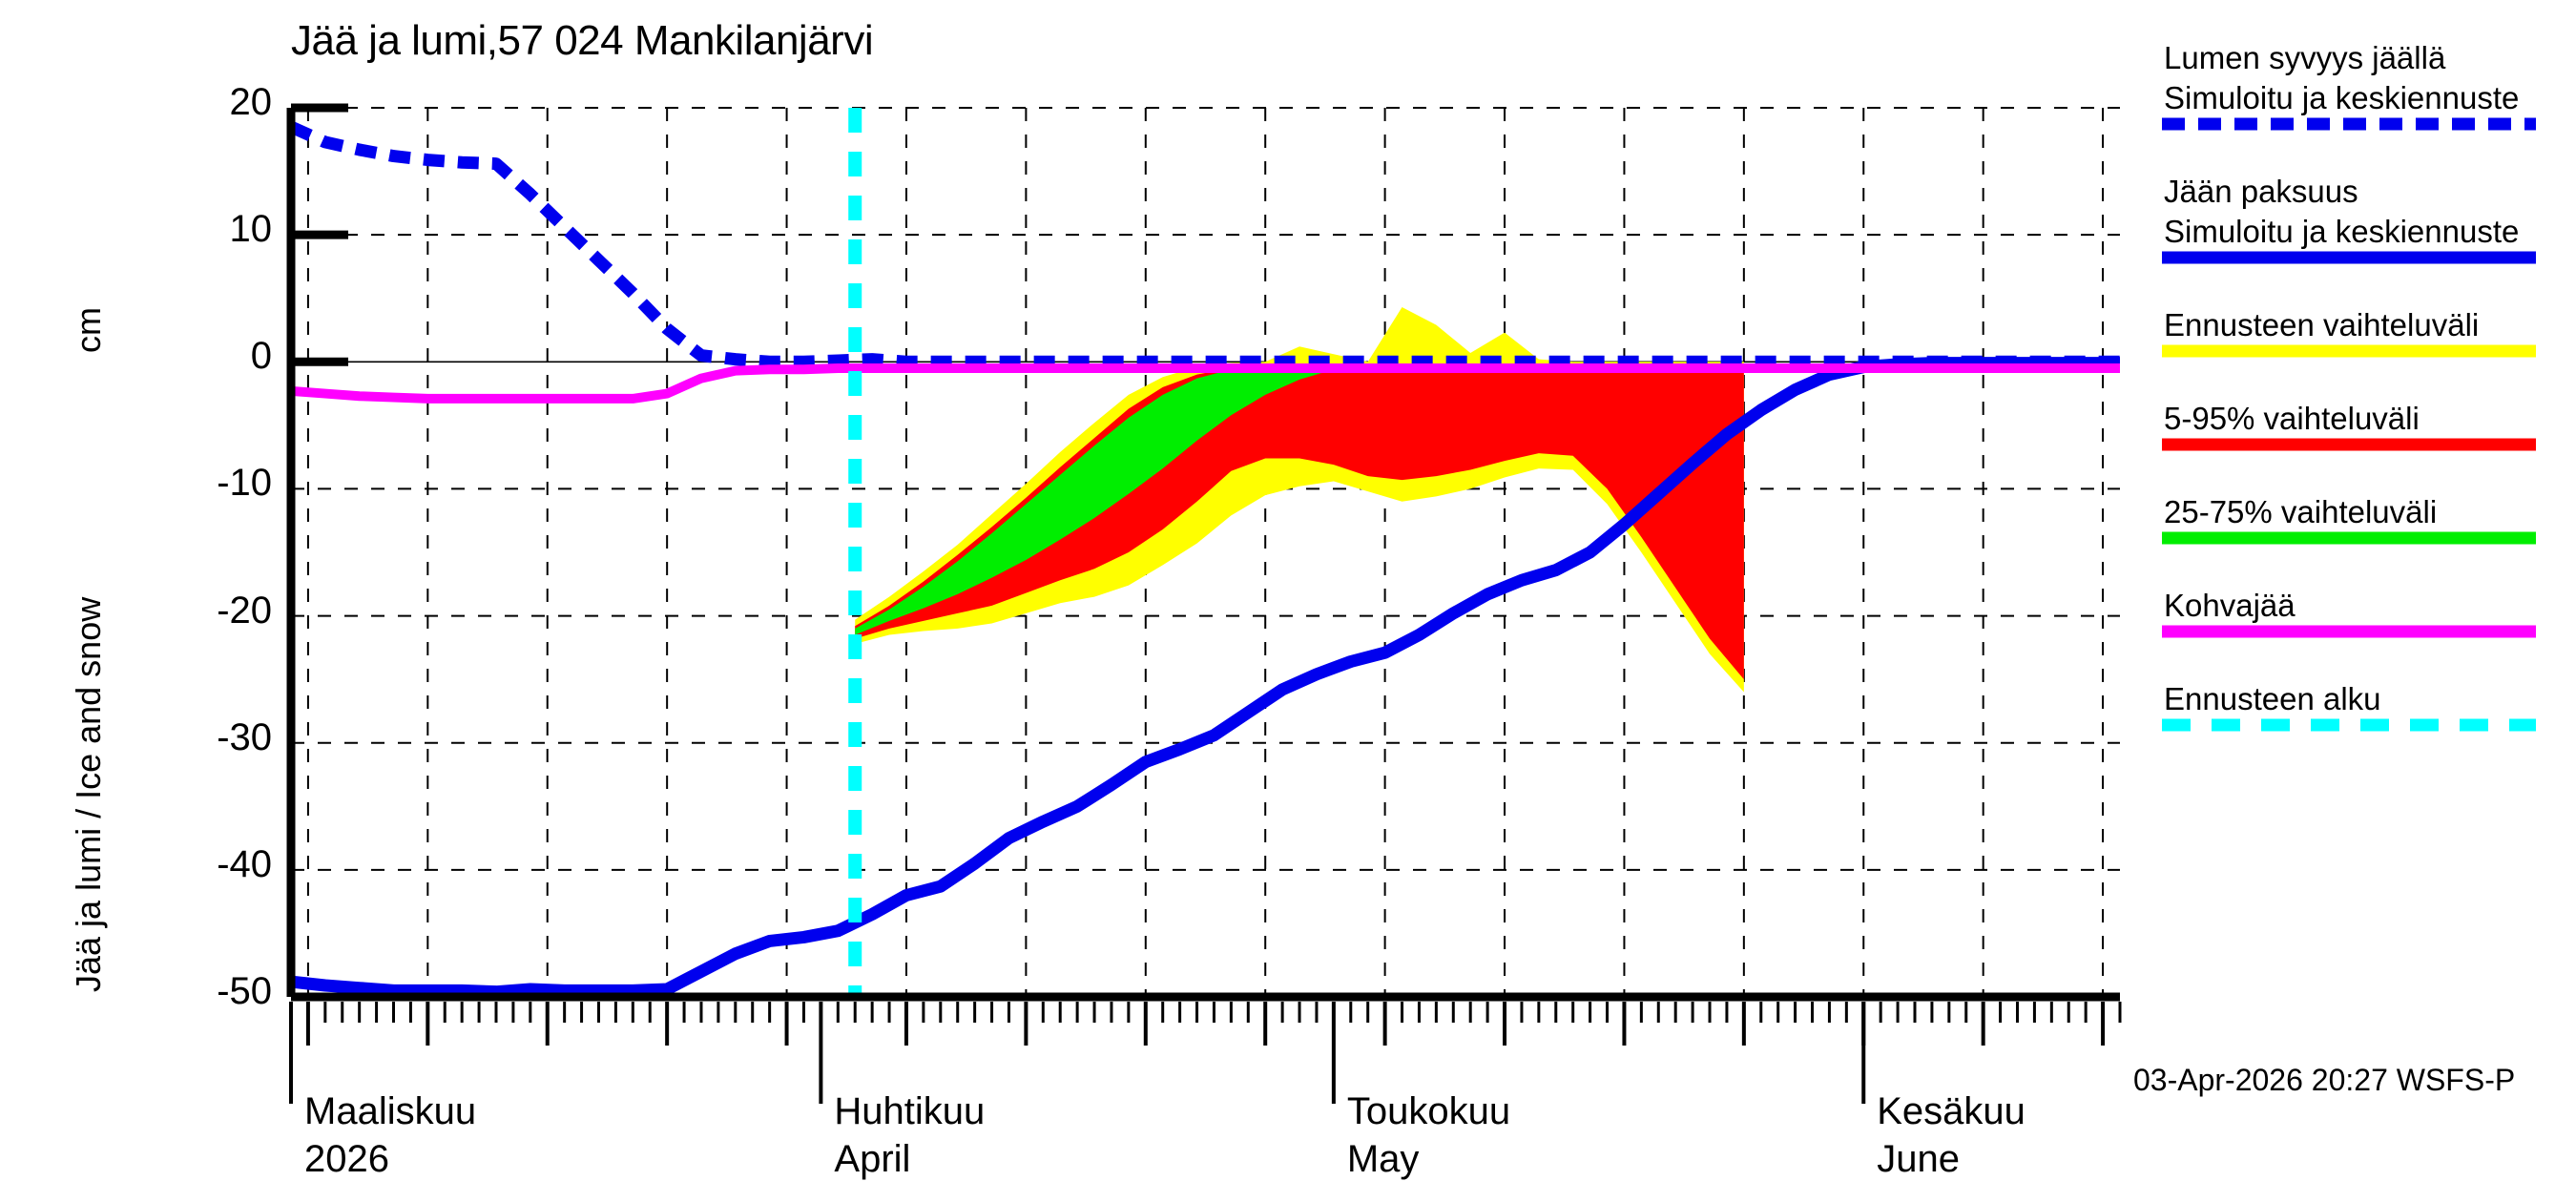  Describe the element at coordinates (1204, 244) in the screenshot. I see `series-lumen-syvyys-j-ll-` at that location.